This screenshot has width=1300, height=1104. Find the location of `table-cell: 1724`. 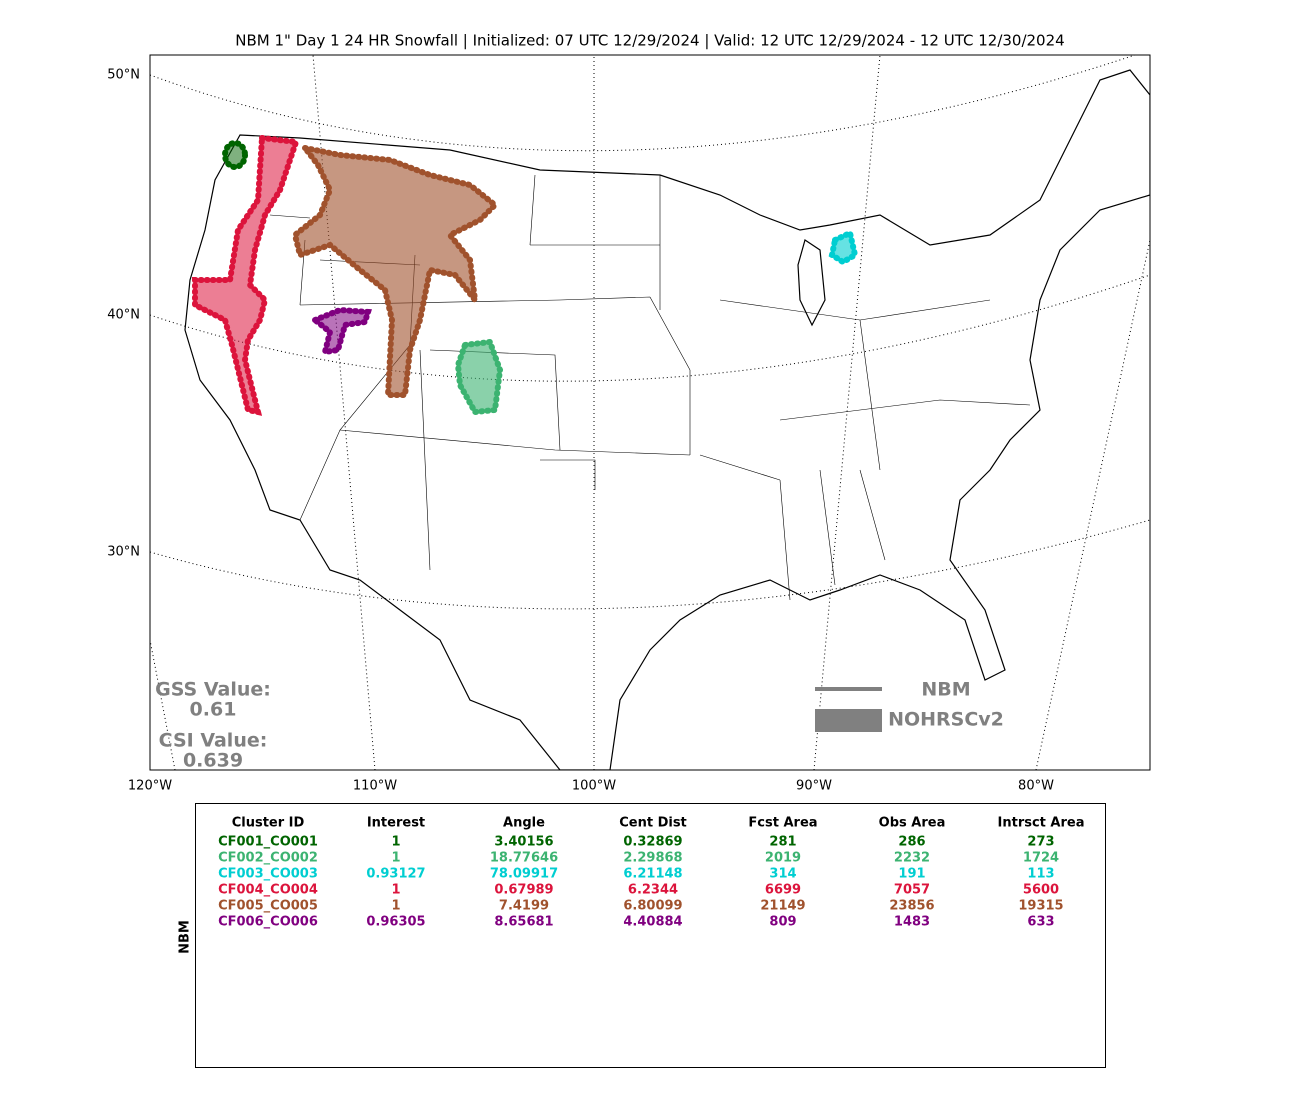

table-cell: 1724 is located at coordinates (1041, 858).